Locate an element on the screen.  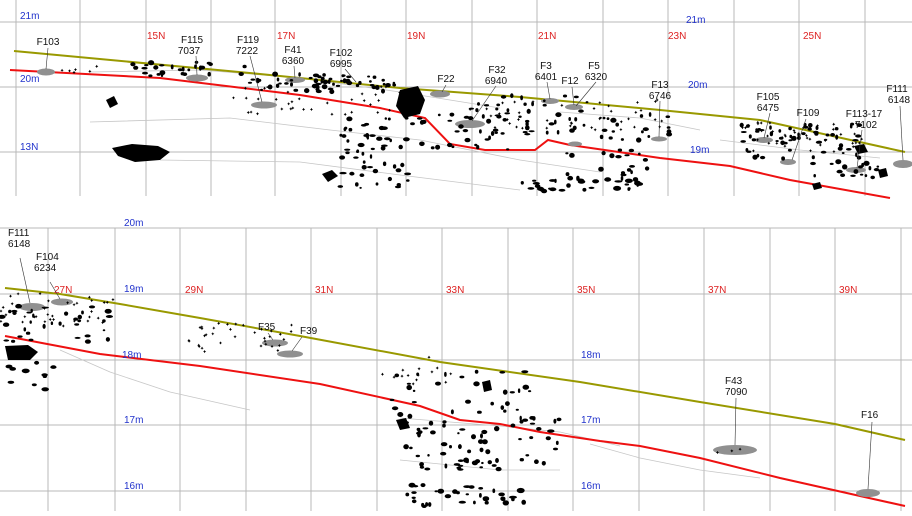
feature-F35-pit is located at coordinates (275, 343).